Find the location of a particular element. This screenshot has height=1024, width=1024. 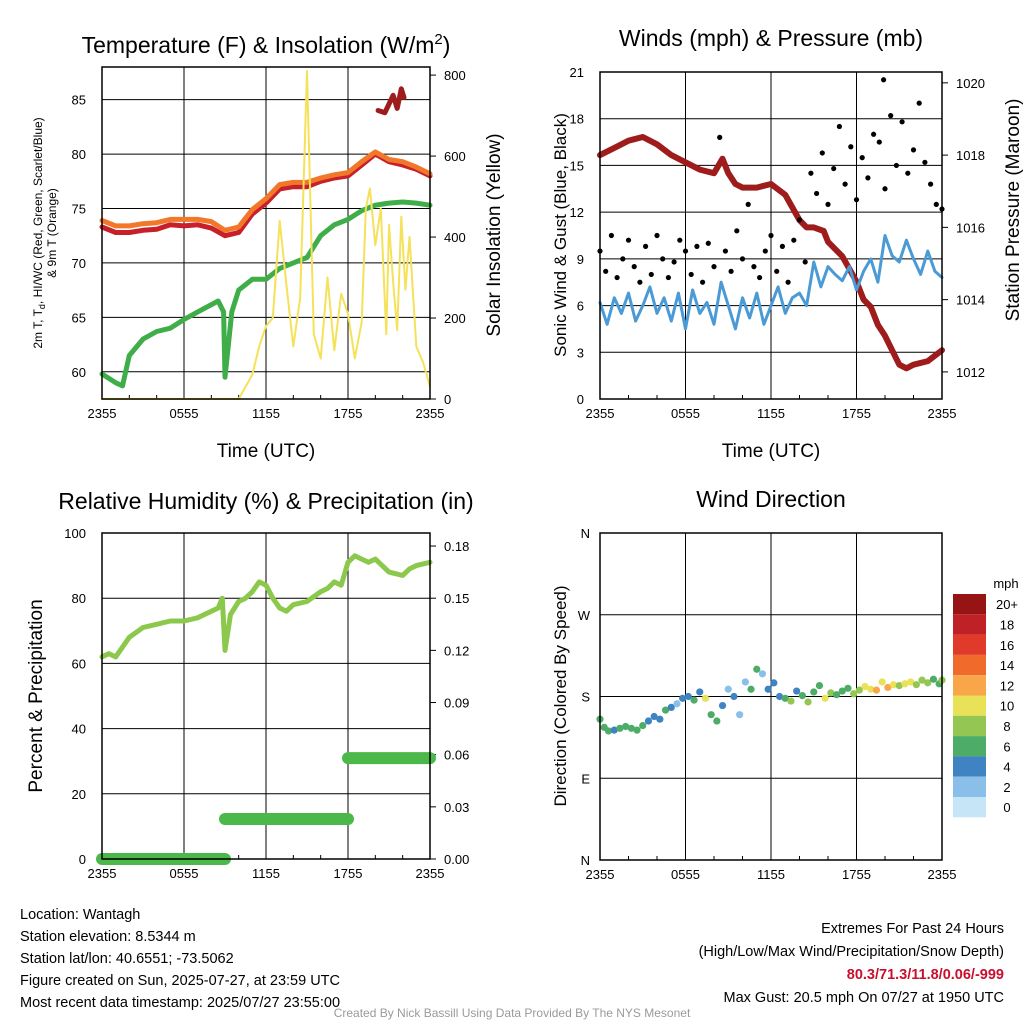

x-tick-label: 1755 is located at coordinates (856, 874).